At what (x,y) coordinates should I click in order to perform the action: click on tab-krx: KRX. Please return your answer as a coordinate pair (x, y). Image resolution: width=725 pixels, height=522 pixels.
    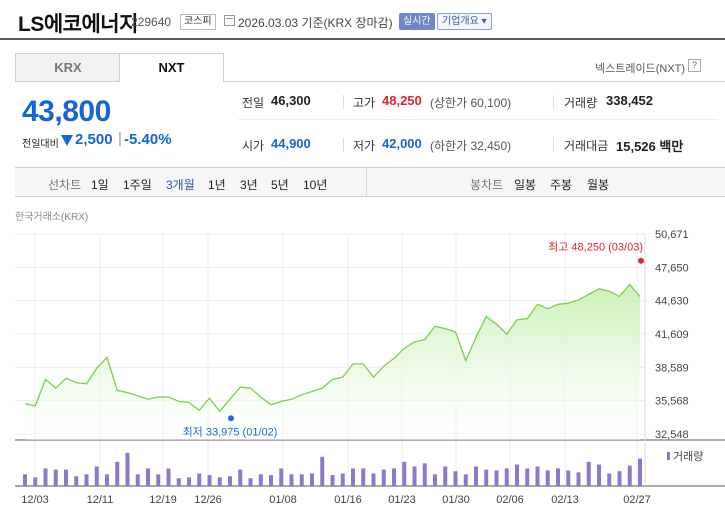
    Looking at the image, I should click on (67, 67).